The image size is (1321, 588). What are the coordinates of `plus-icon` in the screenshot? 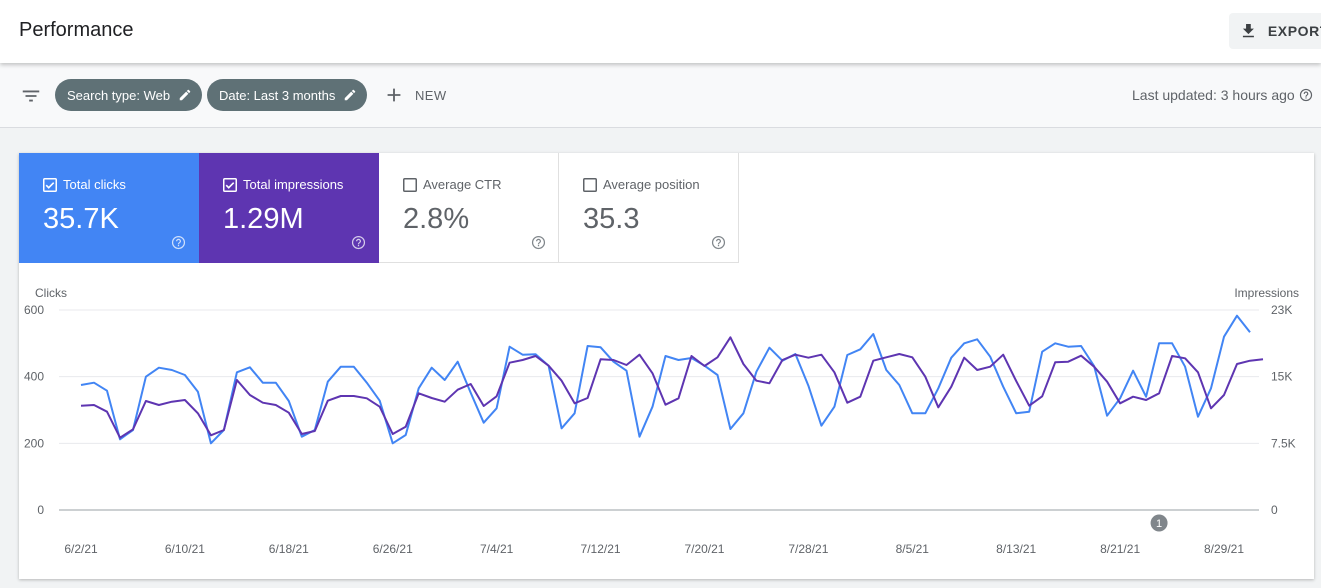 It's located at (394, 95).